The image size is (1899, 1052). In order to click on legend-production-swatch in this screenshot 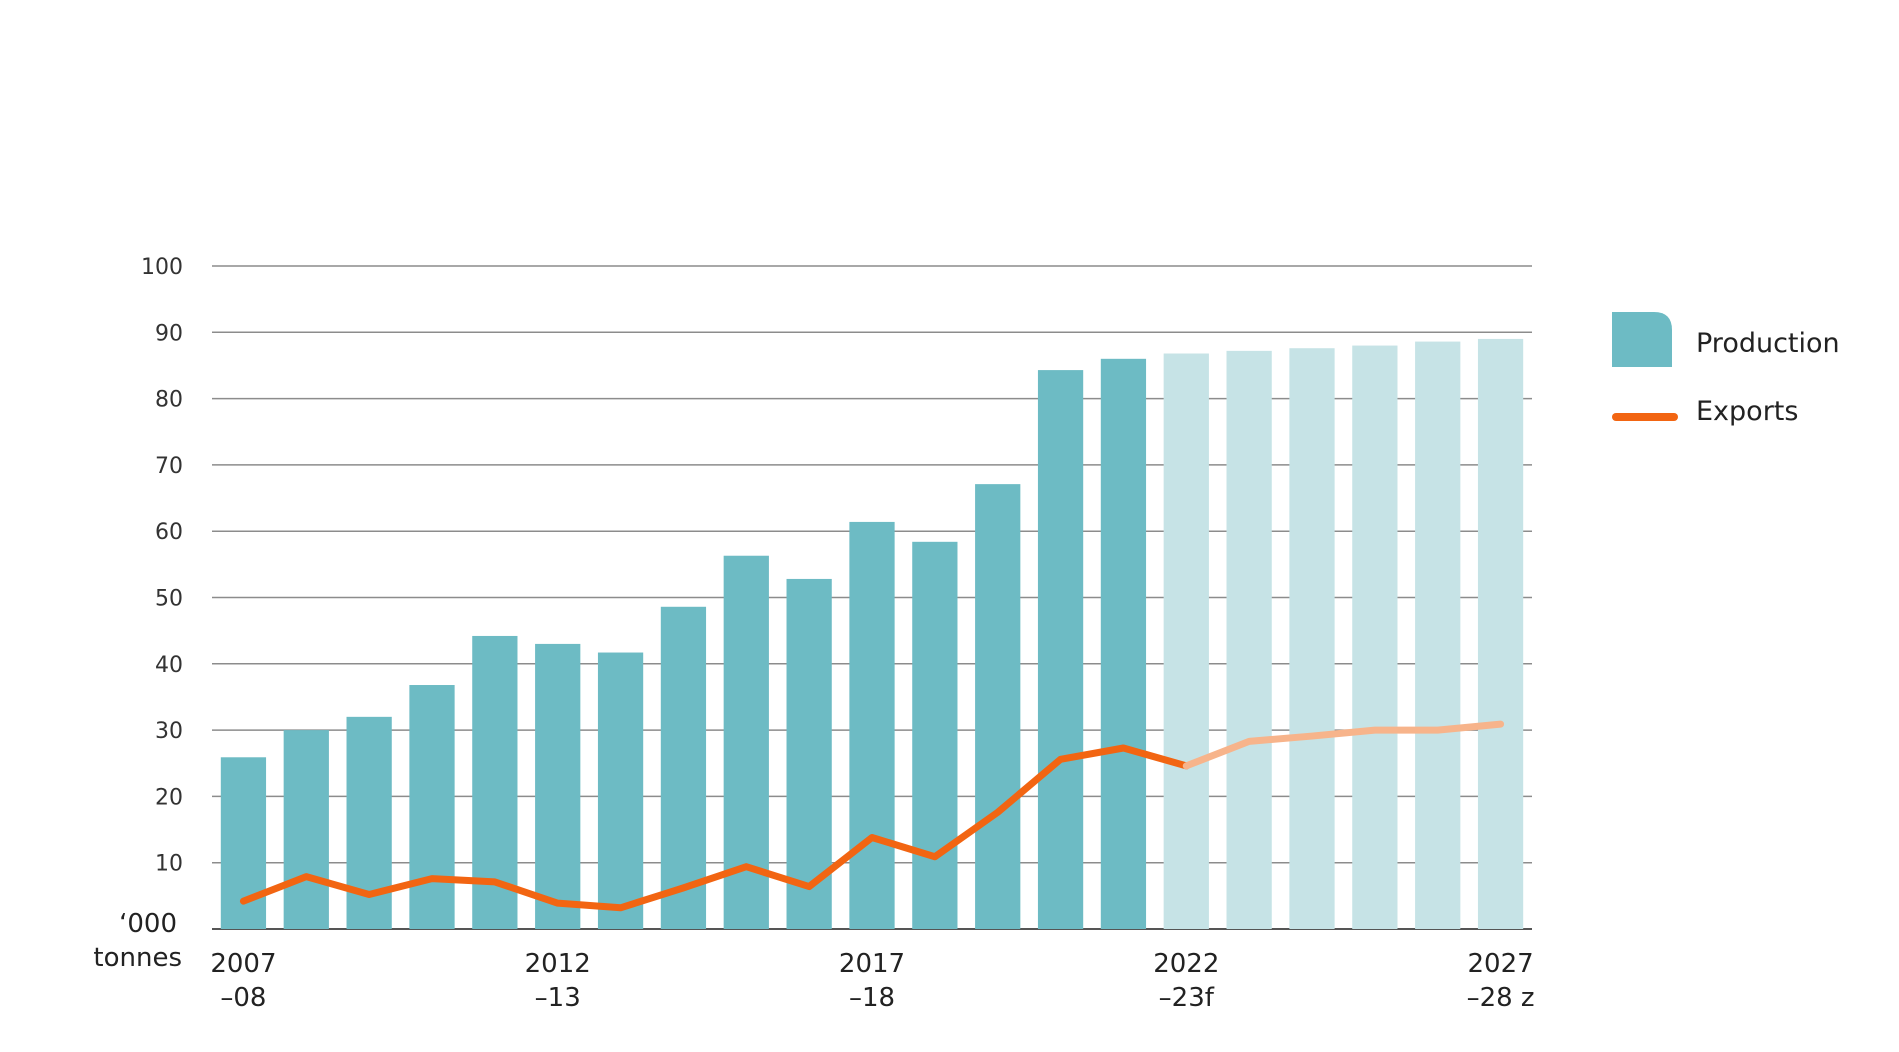, I will do `click(1642, 339)`.